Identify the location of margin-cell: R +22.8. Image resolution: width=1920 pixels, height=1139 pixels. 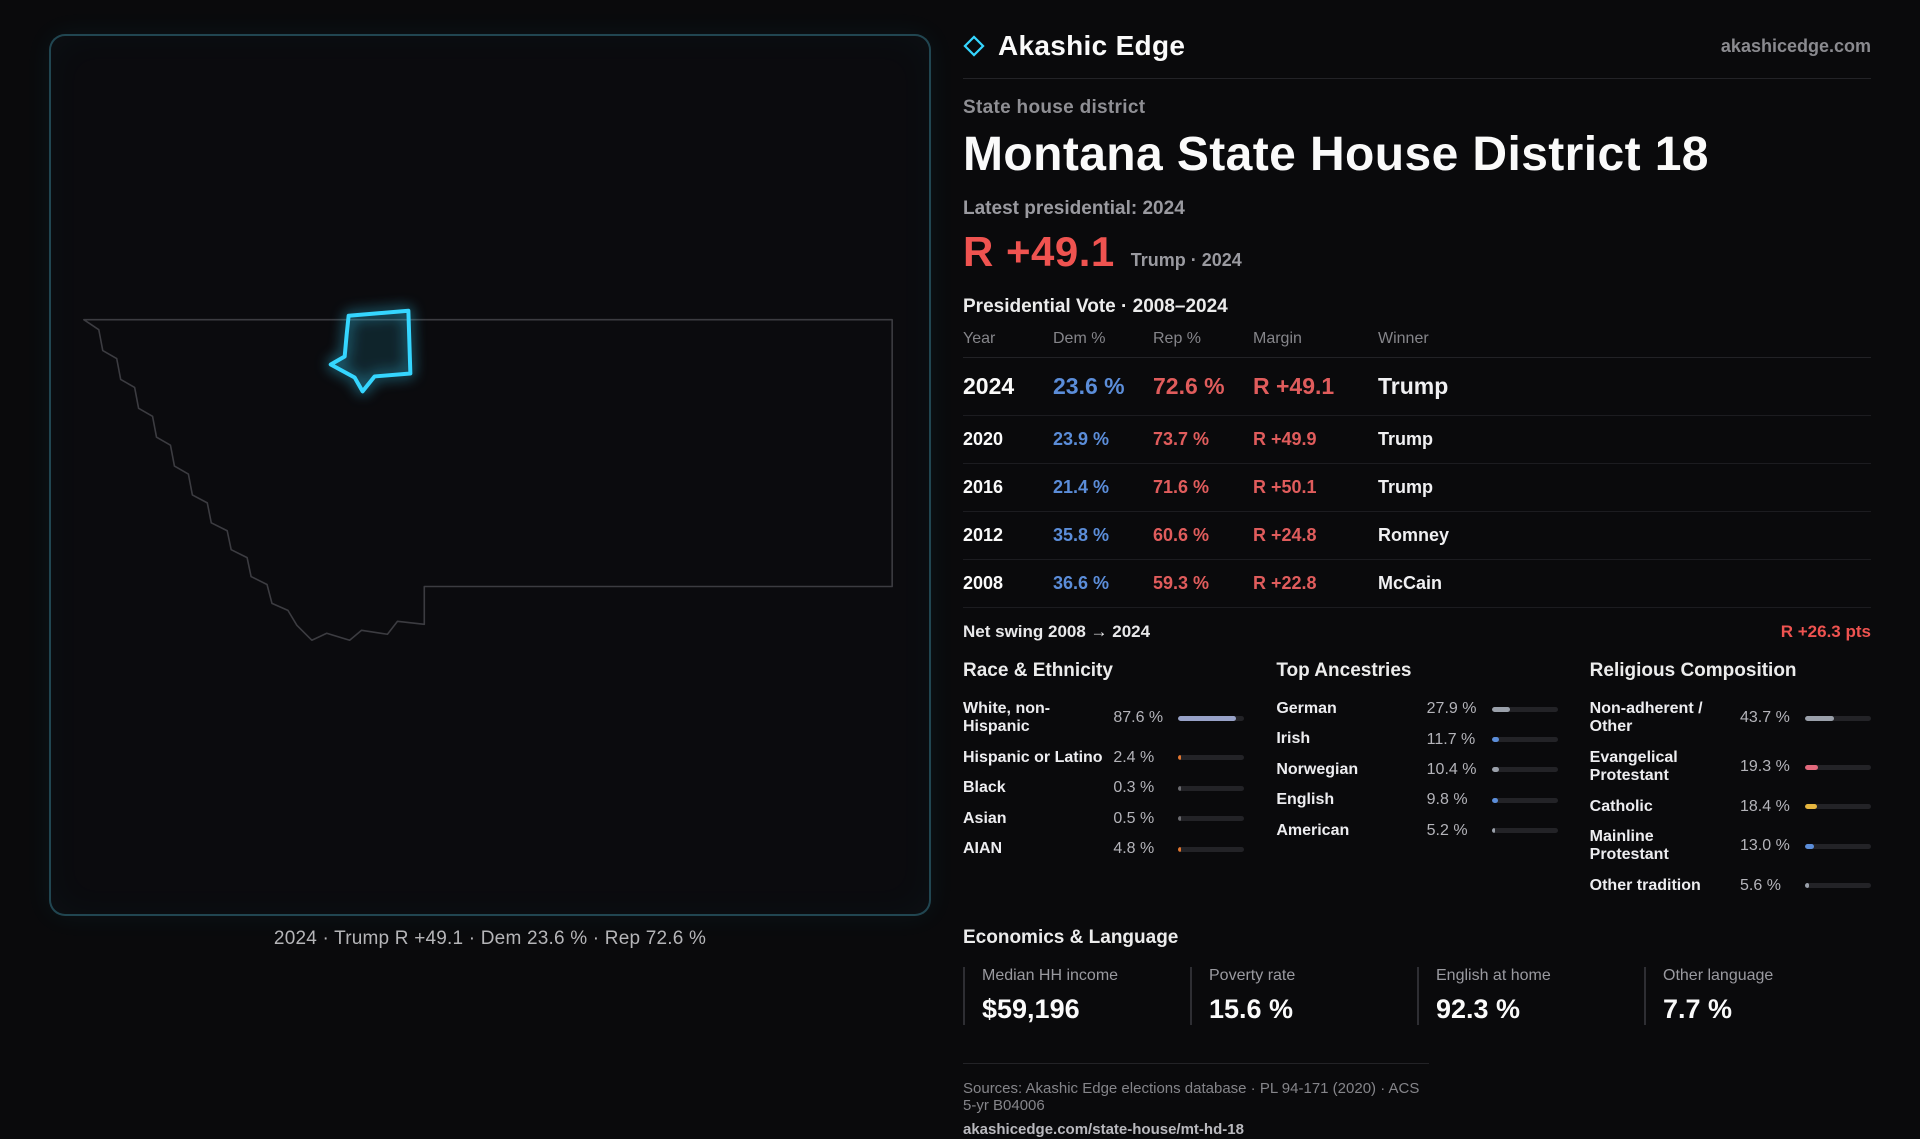
(1285, 583).